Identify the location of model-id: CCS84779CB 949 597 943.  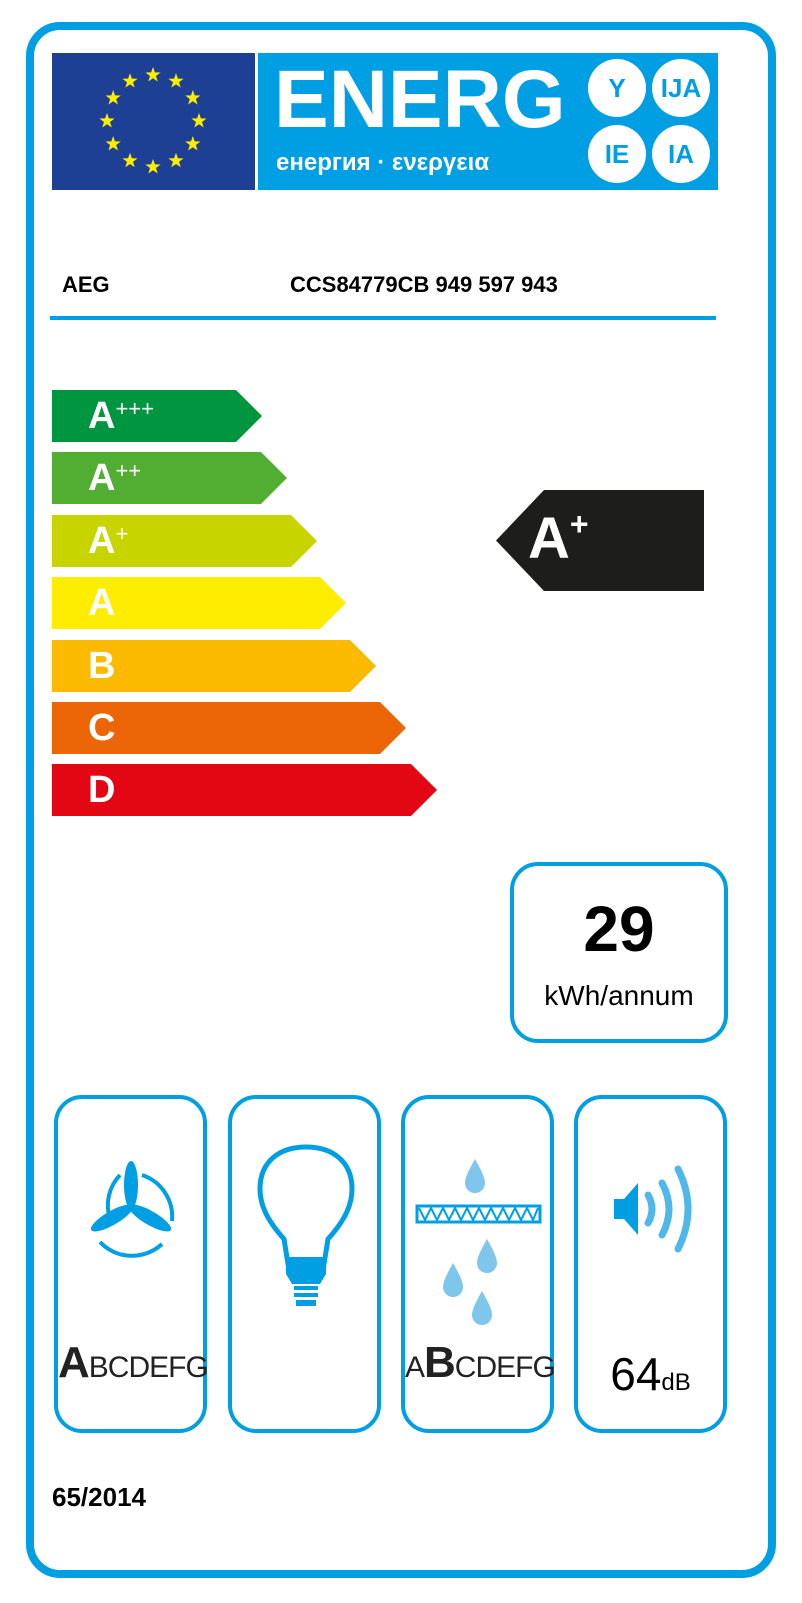
(424, 284).